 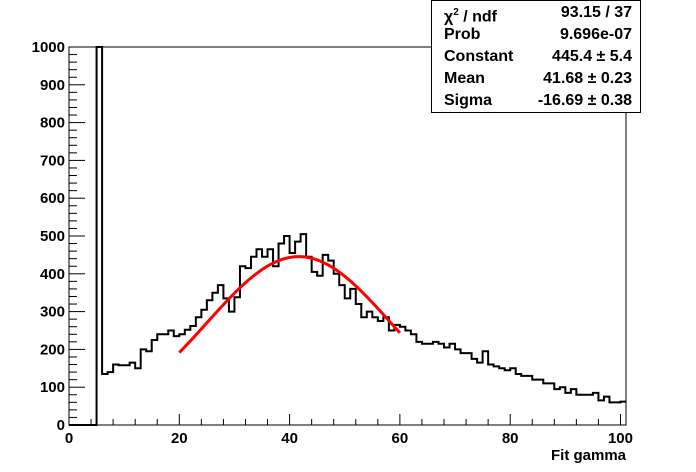 I want to click on stats-value-mean: 41.68 ± 0.23, so click(x=587, y=78).